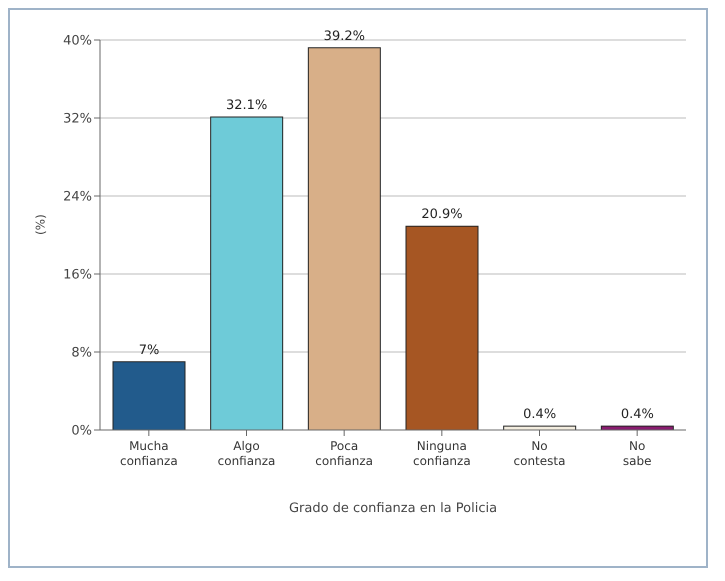 This screenshot has width=725, height=581. I want to click on y-axis-title: (%), so click(40, 224).